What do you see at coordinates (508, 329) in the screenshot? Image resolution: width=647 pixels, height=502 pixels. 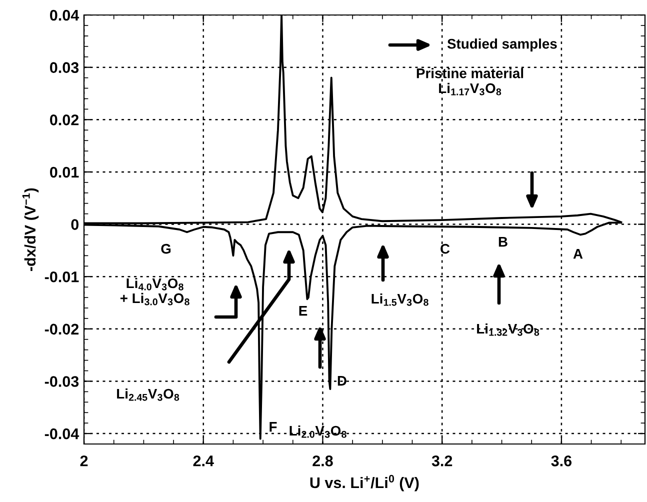 I see `annotation: Li$_{1.32}$V$_{3}$O$_{8}$` at bounding box center [508, 329].